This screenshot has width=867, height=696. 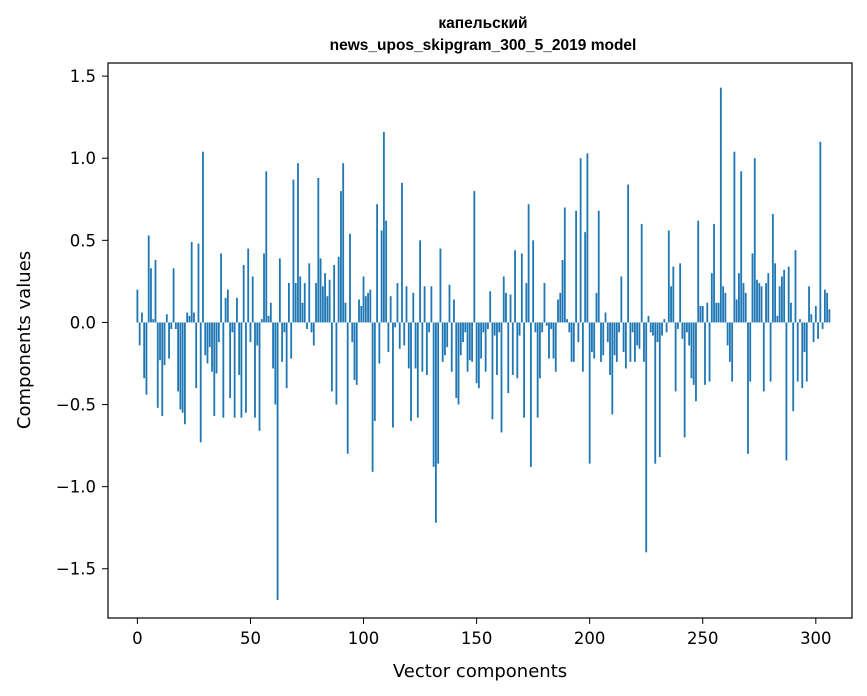 I want to click on x-tick-label: 200, so click(x=590, y=638).